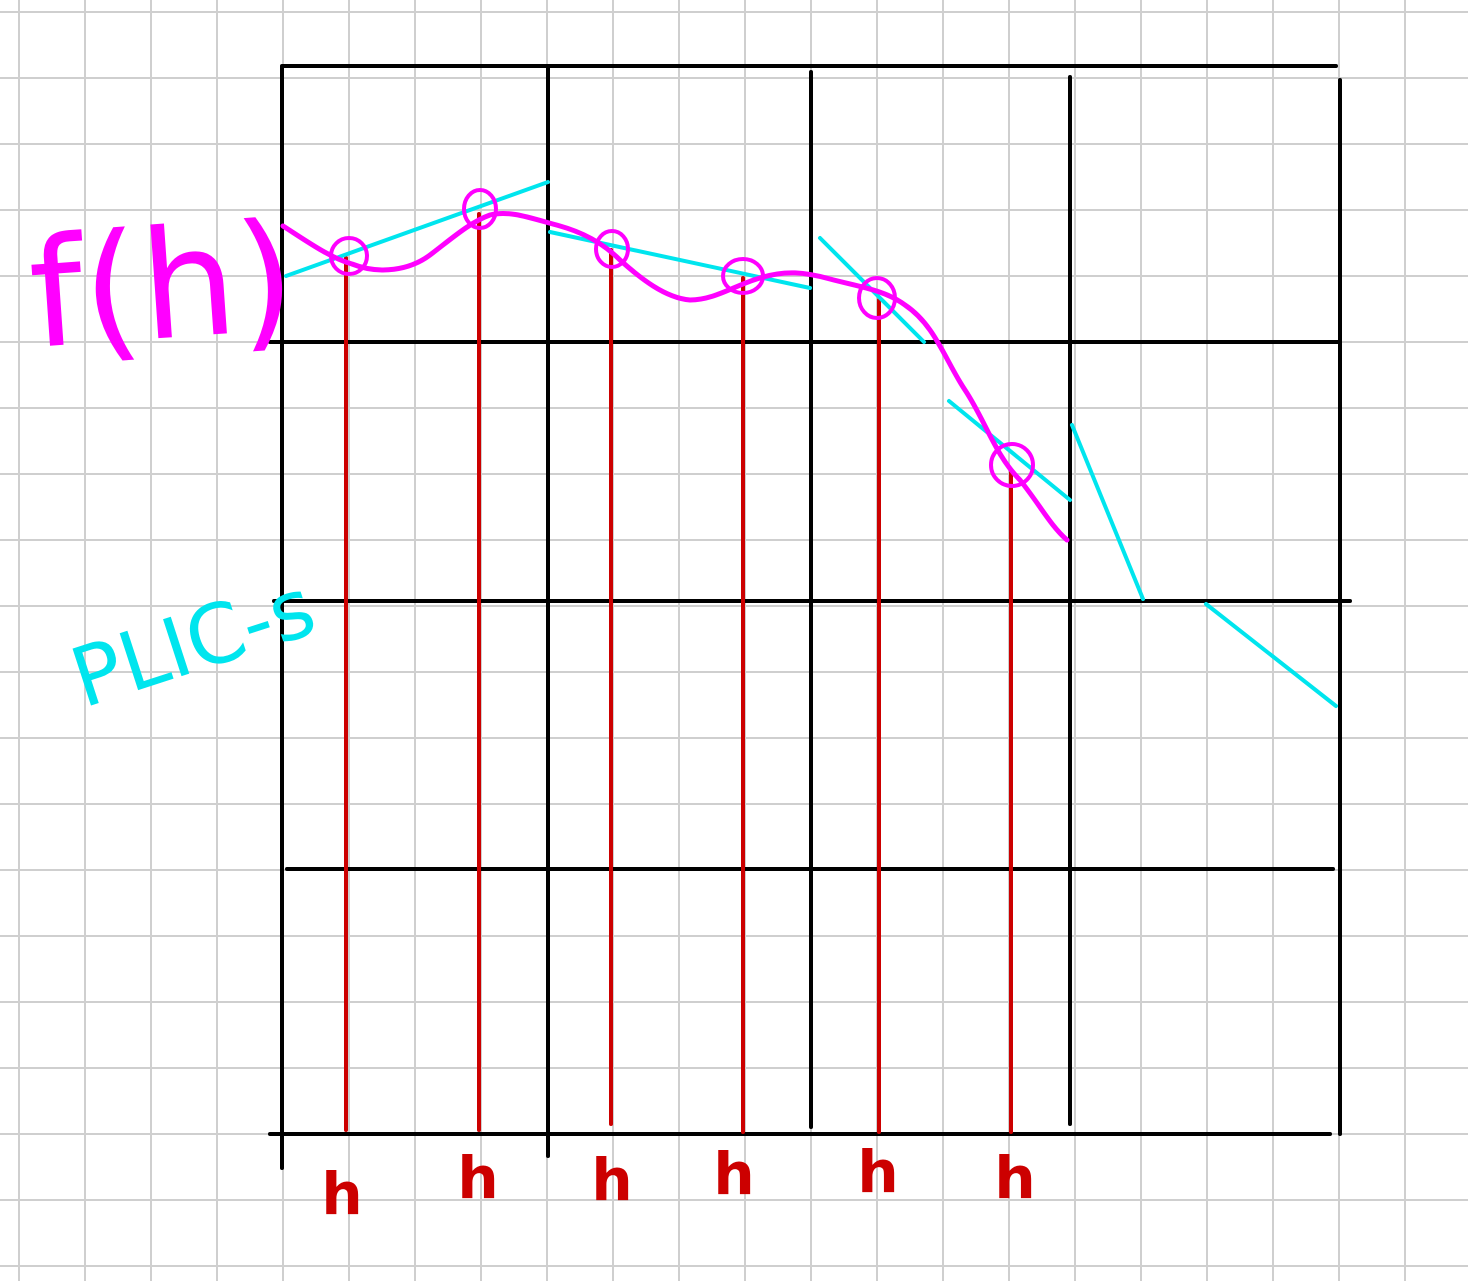  I want to click on plc-label: PLIC-s, so click(193, 643).